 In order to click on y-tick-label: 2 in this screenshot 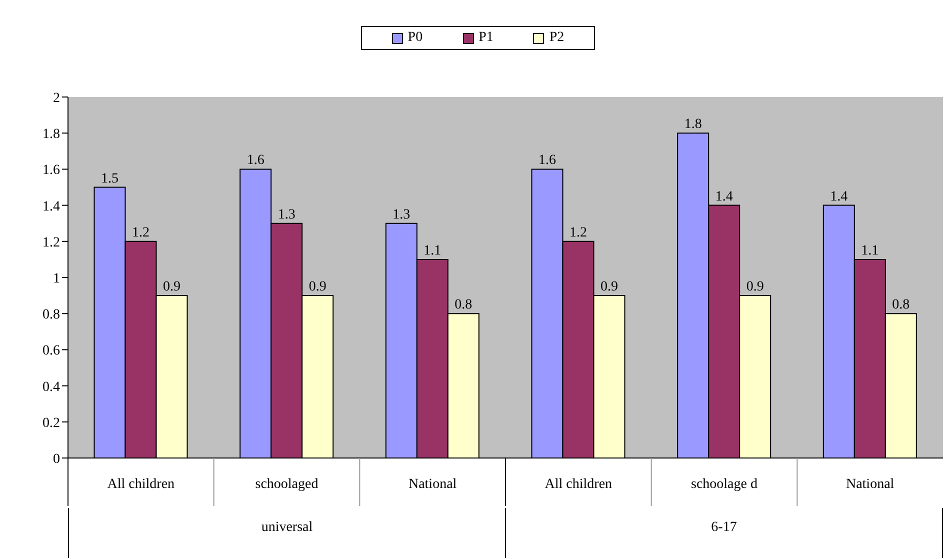, I will do `click(56, 98)`.